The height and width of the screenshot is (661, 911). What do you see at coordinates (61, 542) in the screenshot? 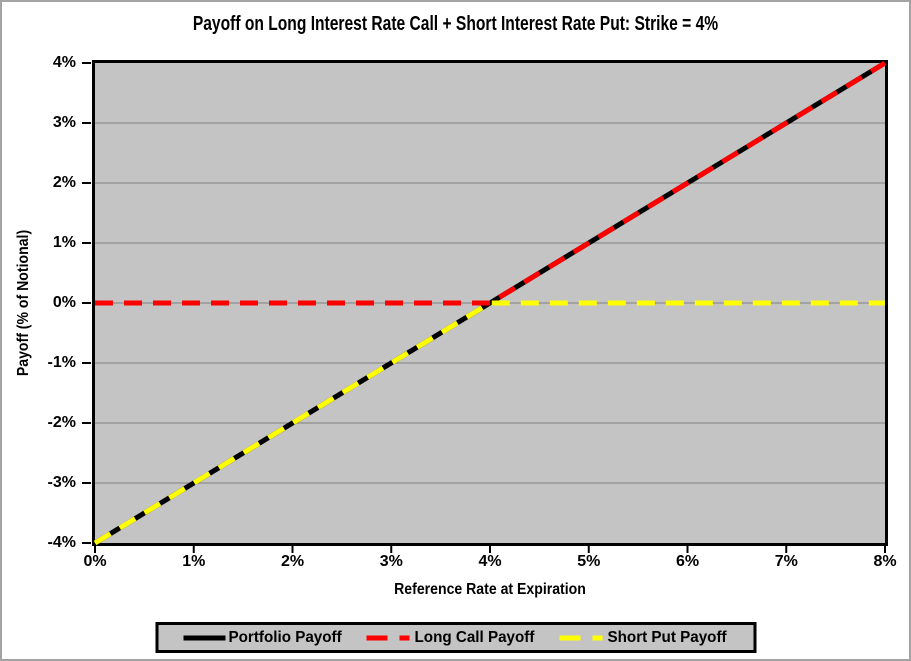
I see `y-tick-label: -4%` at bounding box center [61, 542].